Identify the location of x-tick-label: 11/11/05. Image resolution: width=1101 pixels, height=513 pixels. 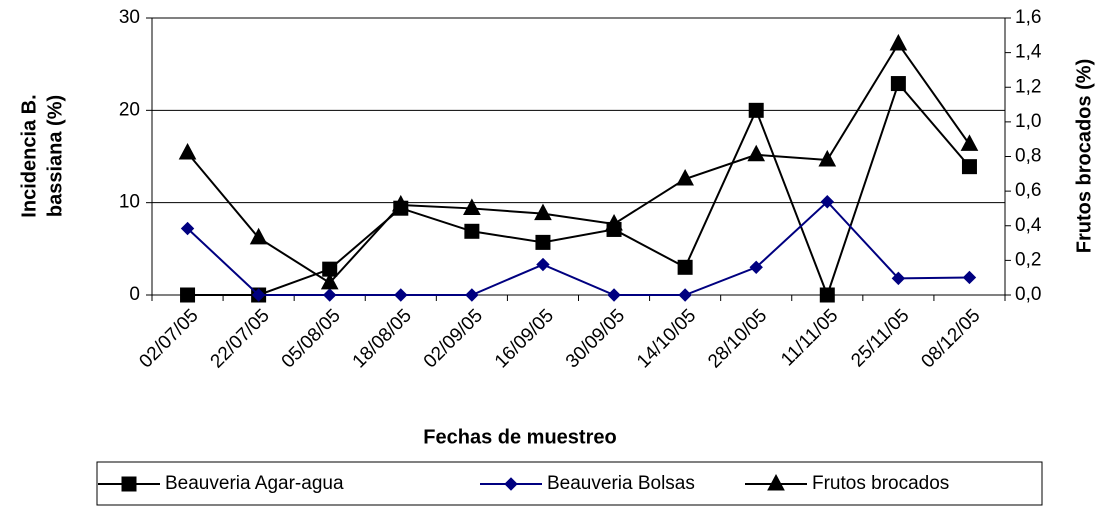
(809, 337).